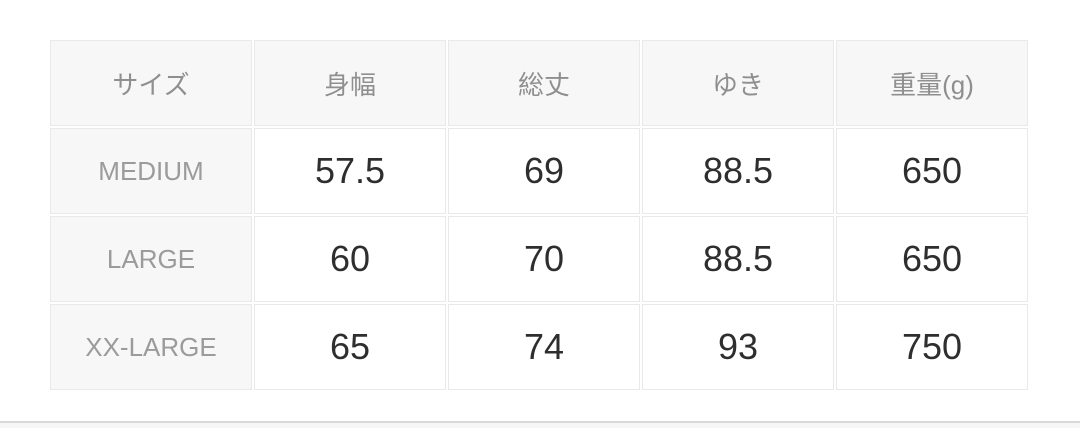  What do you see at coordinates (151, 259) in the screenshot?
I see `size-label-cell: LARGE` at bounding box center [151, 259].